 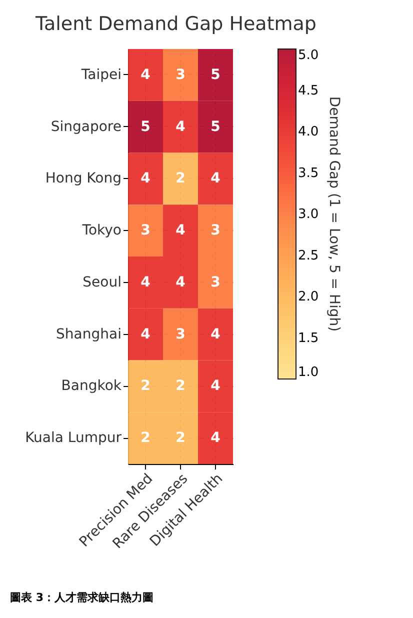 I want to click on color-bar-label: 1.5, so click(x=308, y=338).